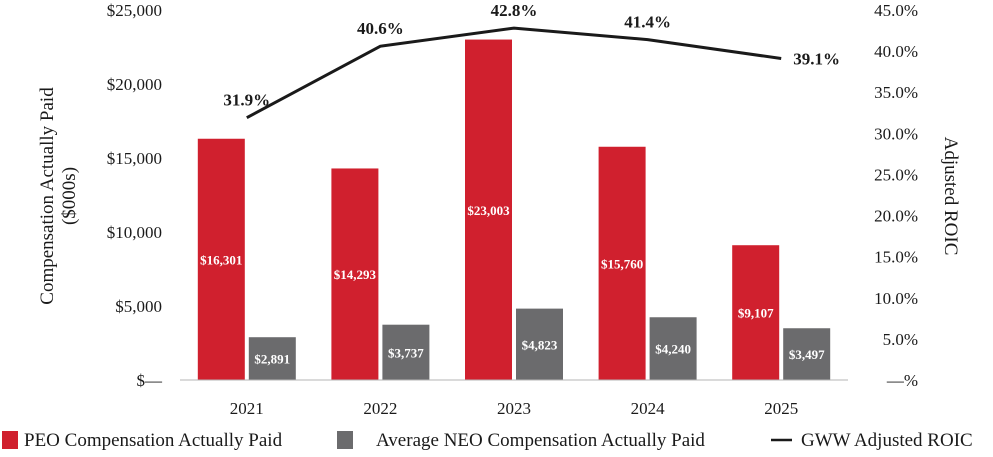 This screenshot has height=457, width=993. I want to click on x-tick-label: 2022, so click(380, 408).